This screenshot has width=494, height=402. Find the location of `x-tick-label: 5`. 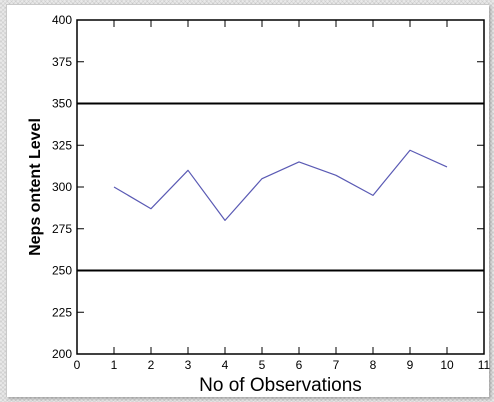

x-tick-label: 5 is located at coordinates (262, 365).